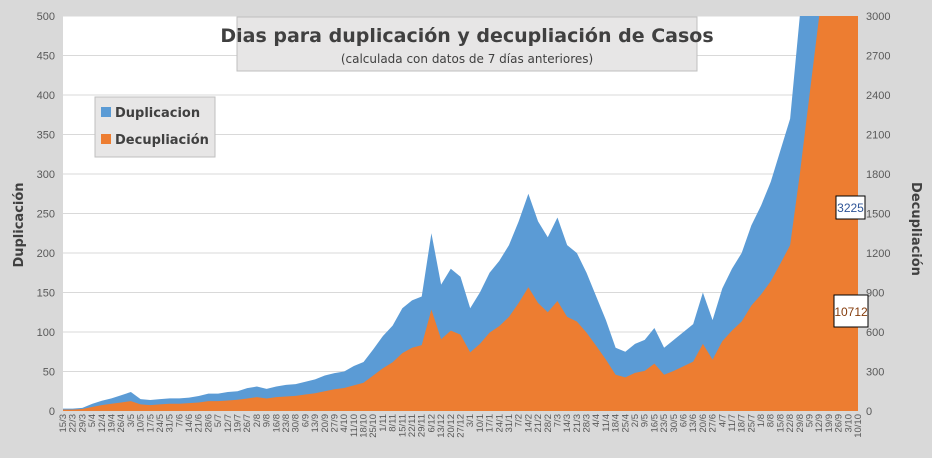 The width and height of the screenshot is (932, 458). What do you see at coordinates (162, 140) in the screenshot?
I see `legend-label-decupliacion: Decupliación` at bounding box center [162, 140].